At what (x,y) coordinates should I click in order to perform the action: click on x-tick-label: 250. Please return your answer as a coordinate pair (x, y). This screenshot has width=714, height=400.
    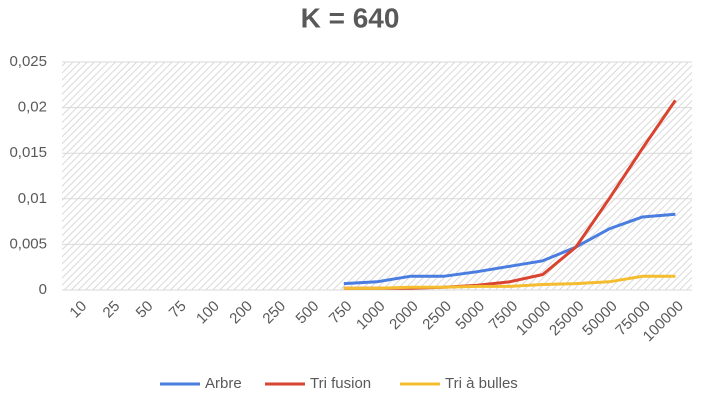
    Looking at the image, I should click on (274, 313).